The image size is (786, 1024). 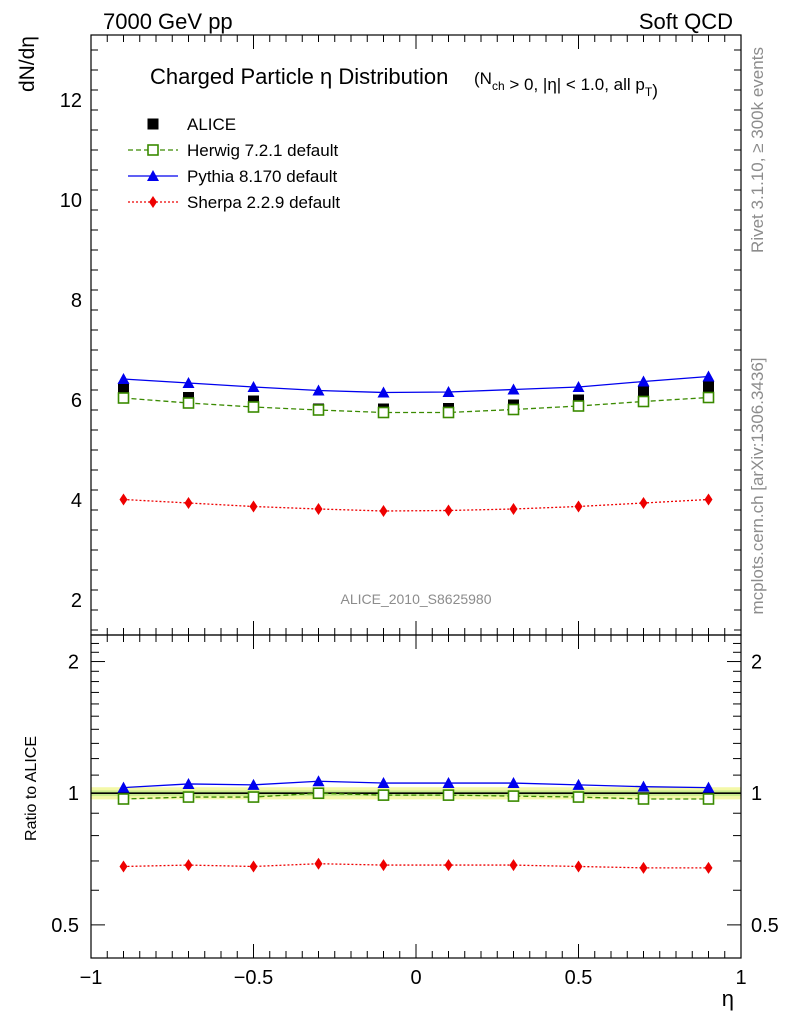 What do you see at coordinates (27, 64) in the screenshot?
I see `main-ylabel: dN/dη` at bounding box center [27, 64].